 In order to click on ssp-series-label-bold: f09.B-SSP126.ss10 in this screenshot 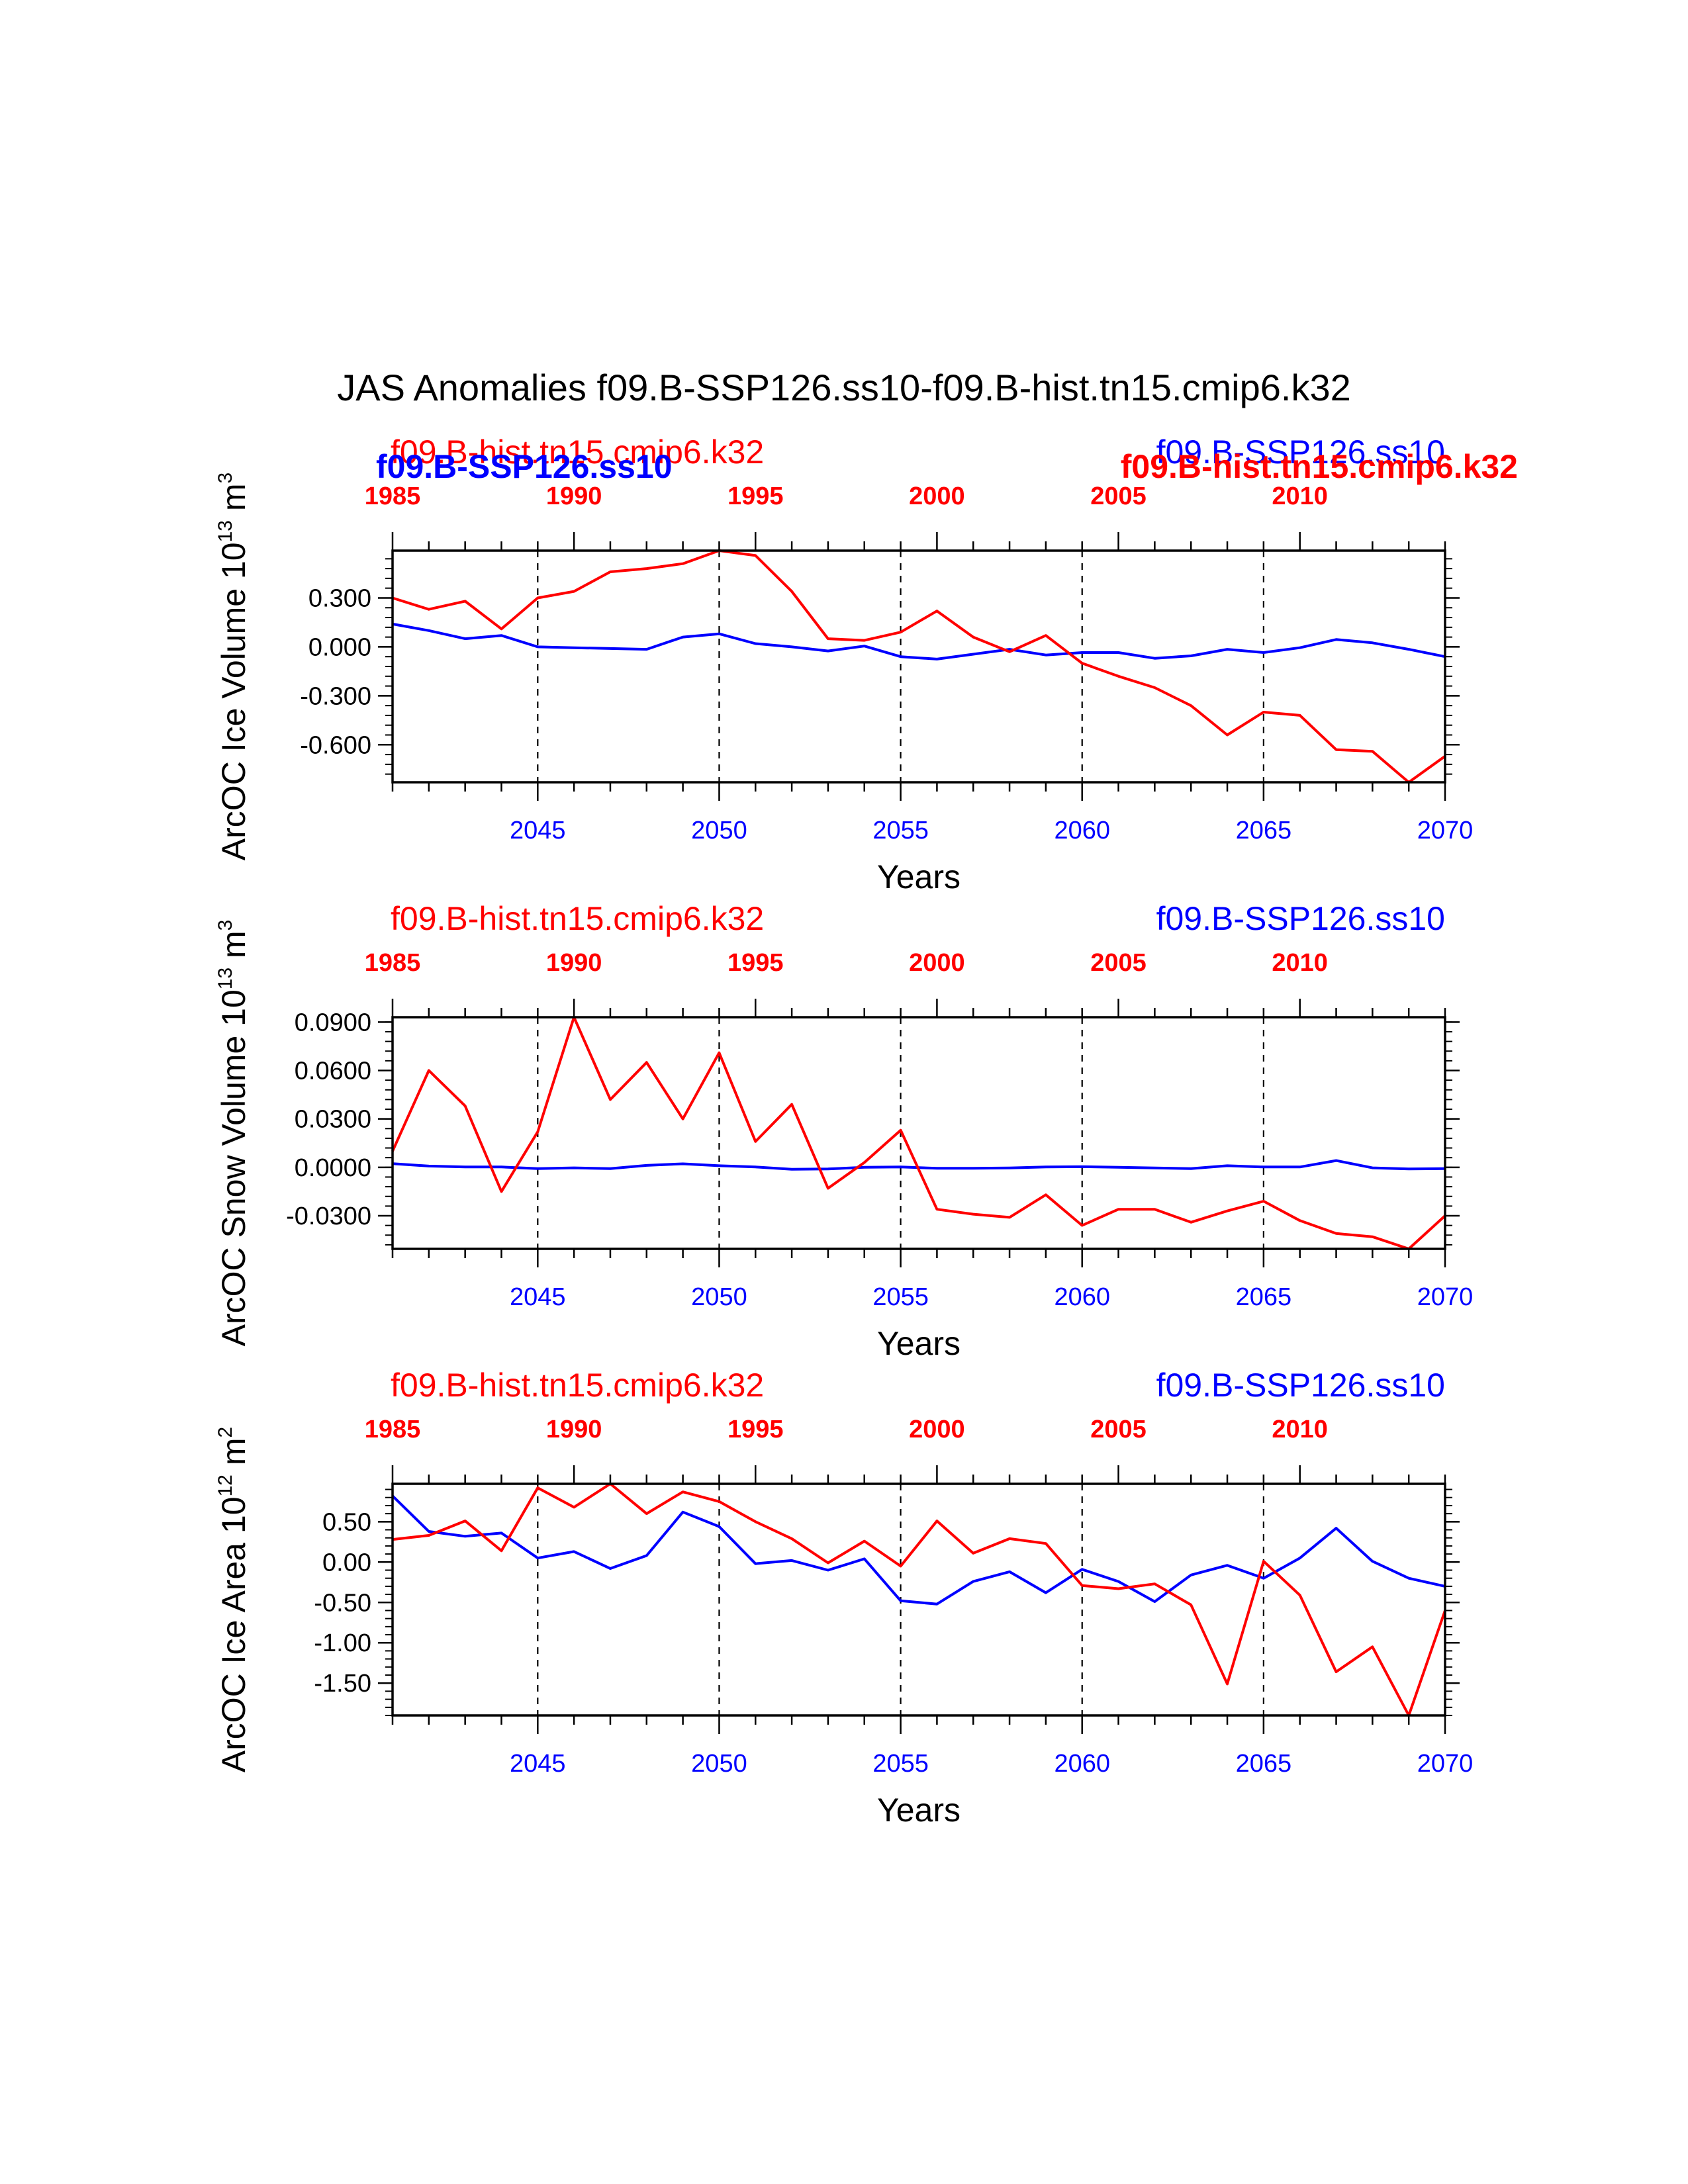, I will do `click(524, 466)`.